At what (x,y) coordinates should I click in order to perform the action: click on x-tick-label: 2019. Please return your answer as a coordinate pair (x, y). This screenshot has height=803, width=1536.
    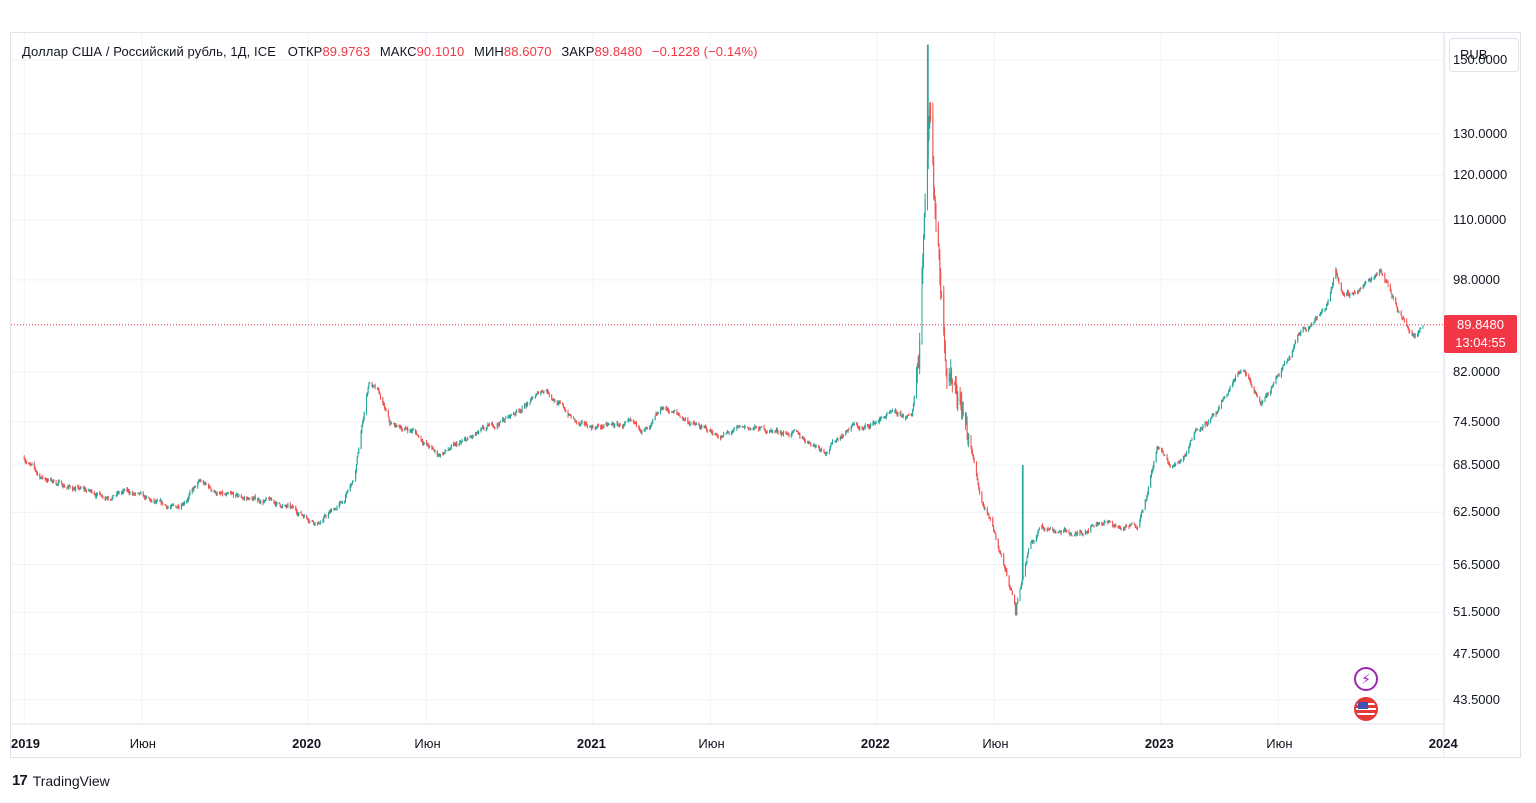
    Looking at the image, I should click on (25, 743).